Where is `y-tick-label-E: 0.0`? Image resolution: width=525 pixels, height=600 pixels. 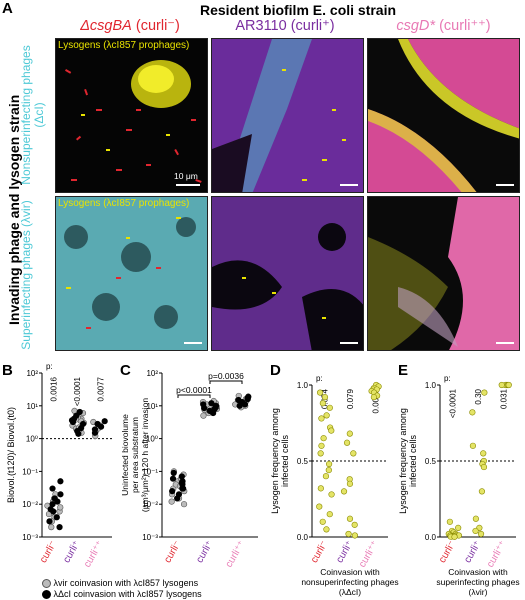
y-tick-label-E: 0.0 is located at coordinates (431, 537).